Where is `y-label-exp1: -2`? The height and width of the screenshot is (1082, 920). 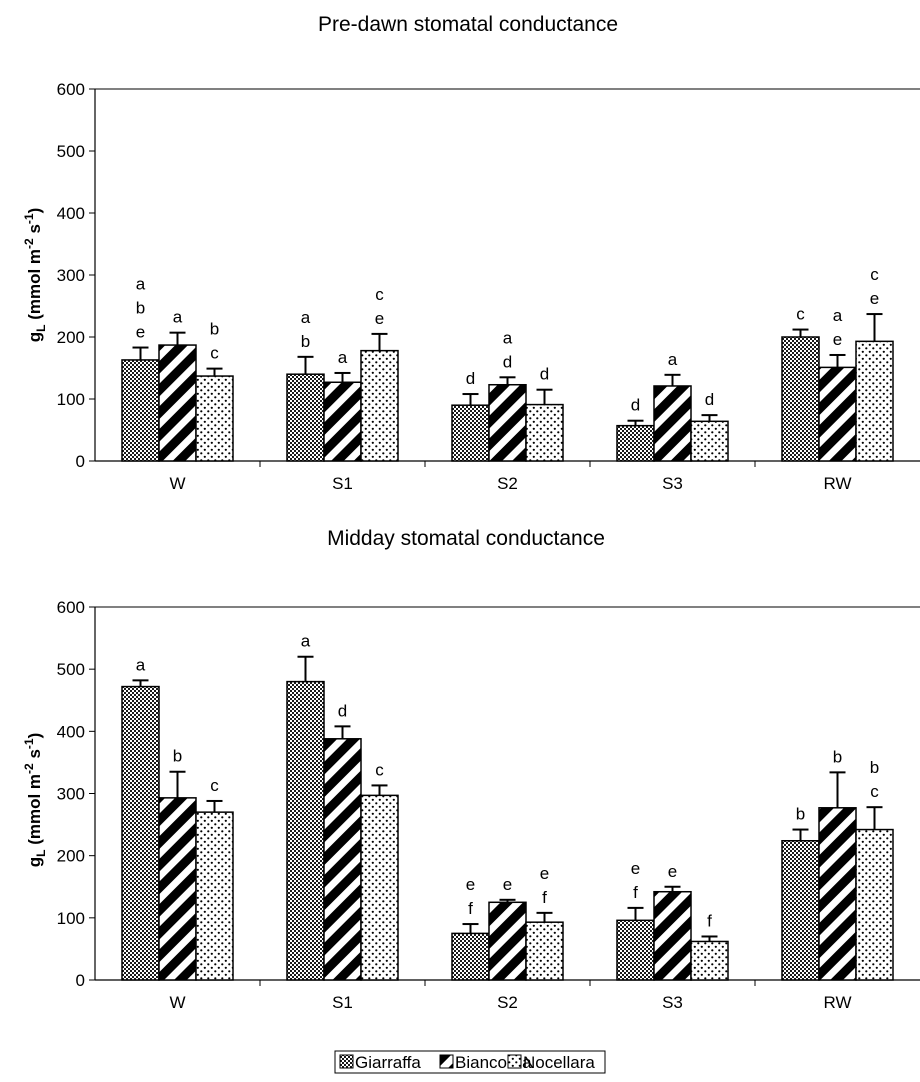 y-label-exp1: -2 is located at coordinates (29, 768).